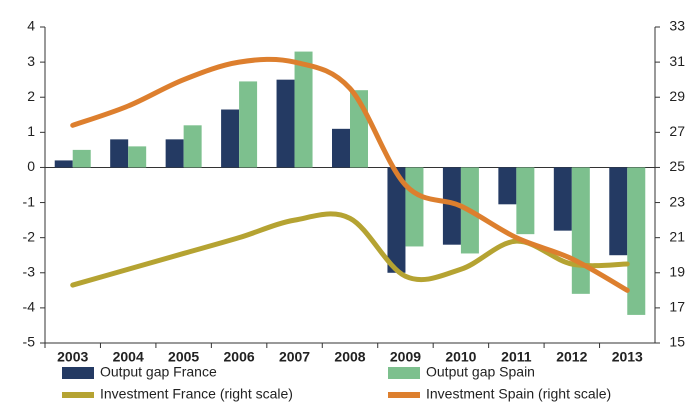  Describe the element at coordinates (31, 131) in the screenshot. I see `y-tick-label: 1` at that location.